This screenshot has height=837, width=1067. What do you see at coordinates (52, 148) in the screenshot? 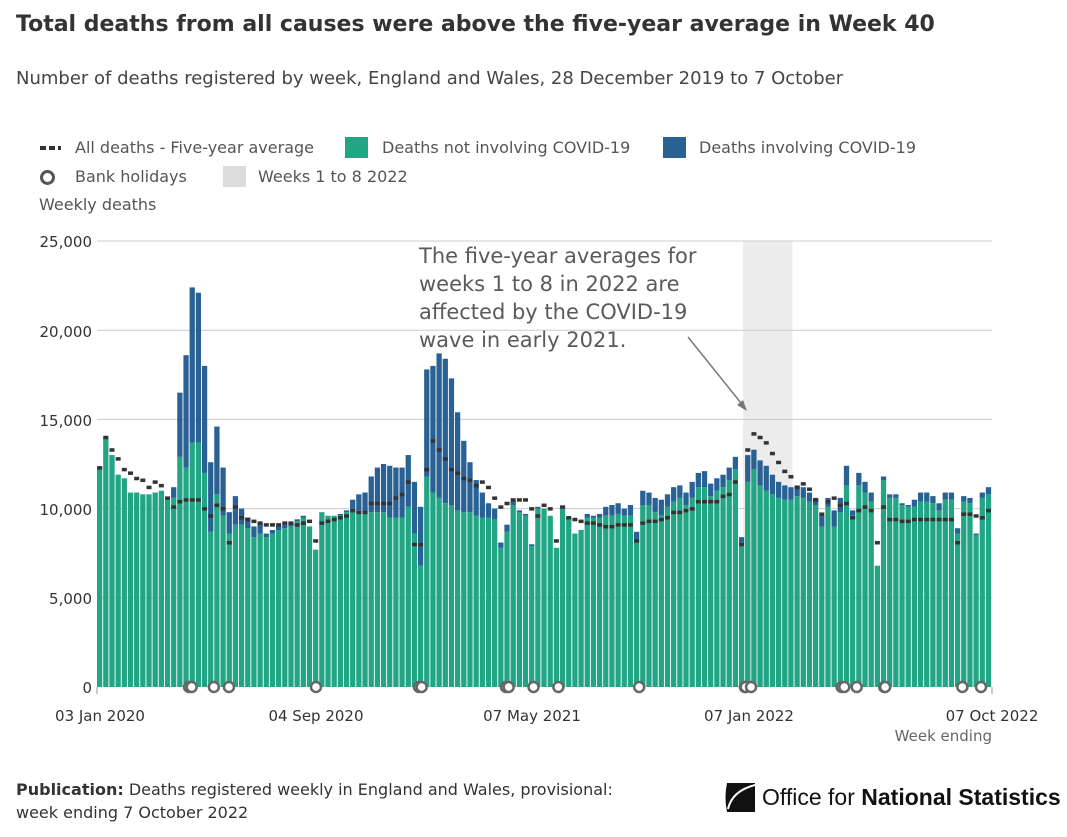
I see `legend-average-icon` at bounding box center [52, 148].